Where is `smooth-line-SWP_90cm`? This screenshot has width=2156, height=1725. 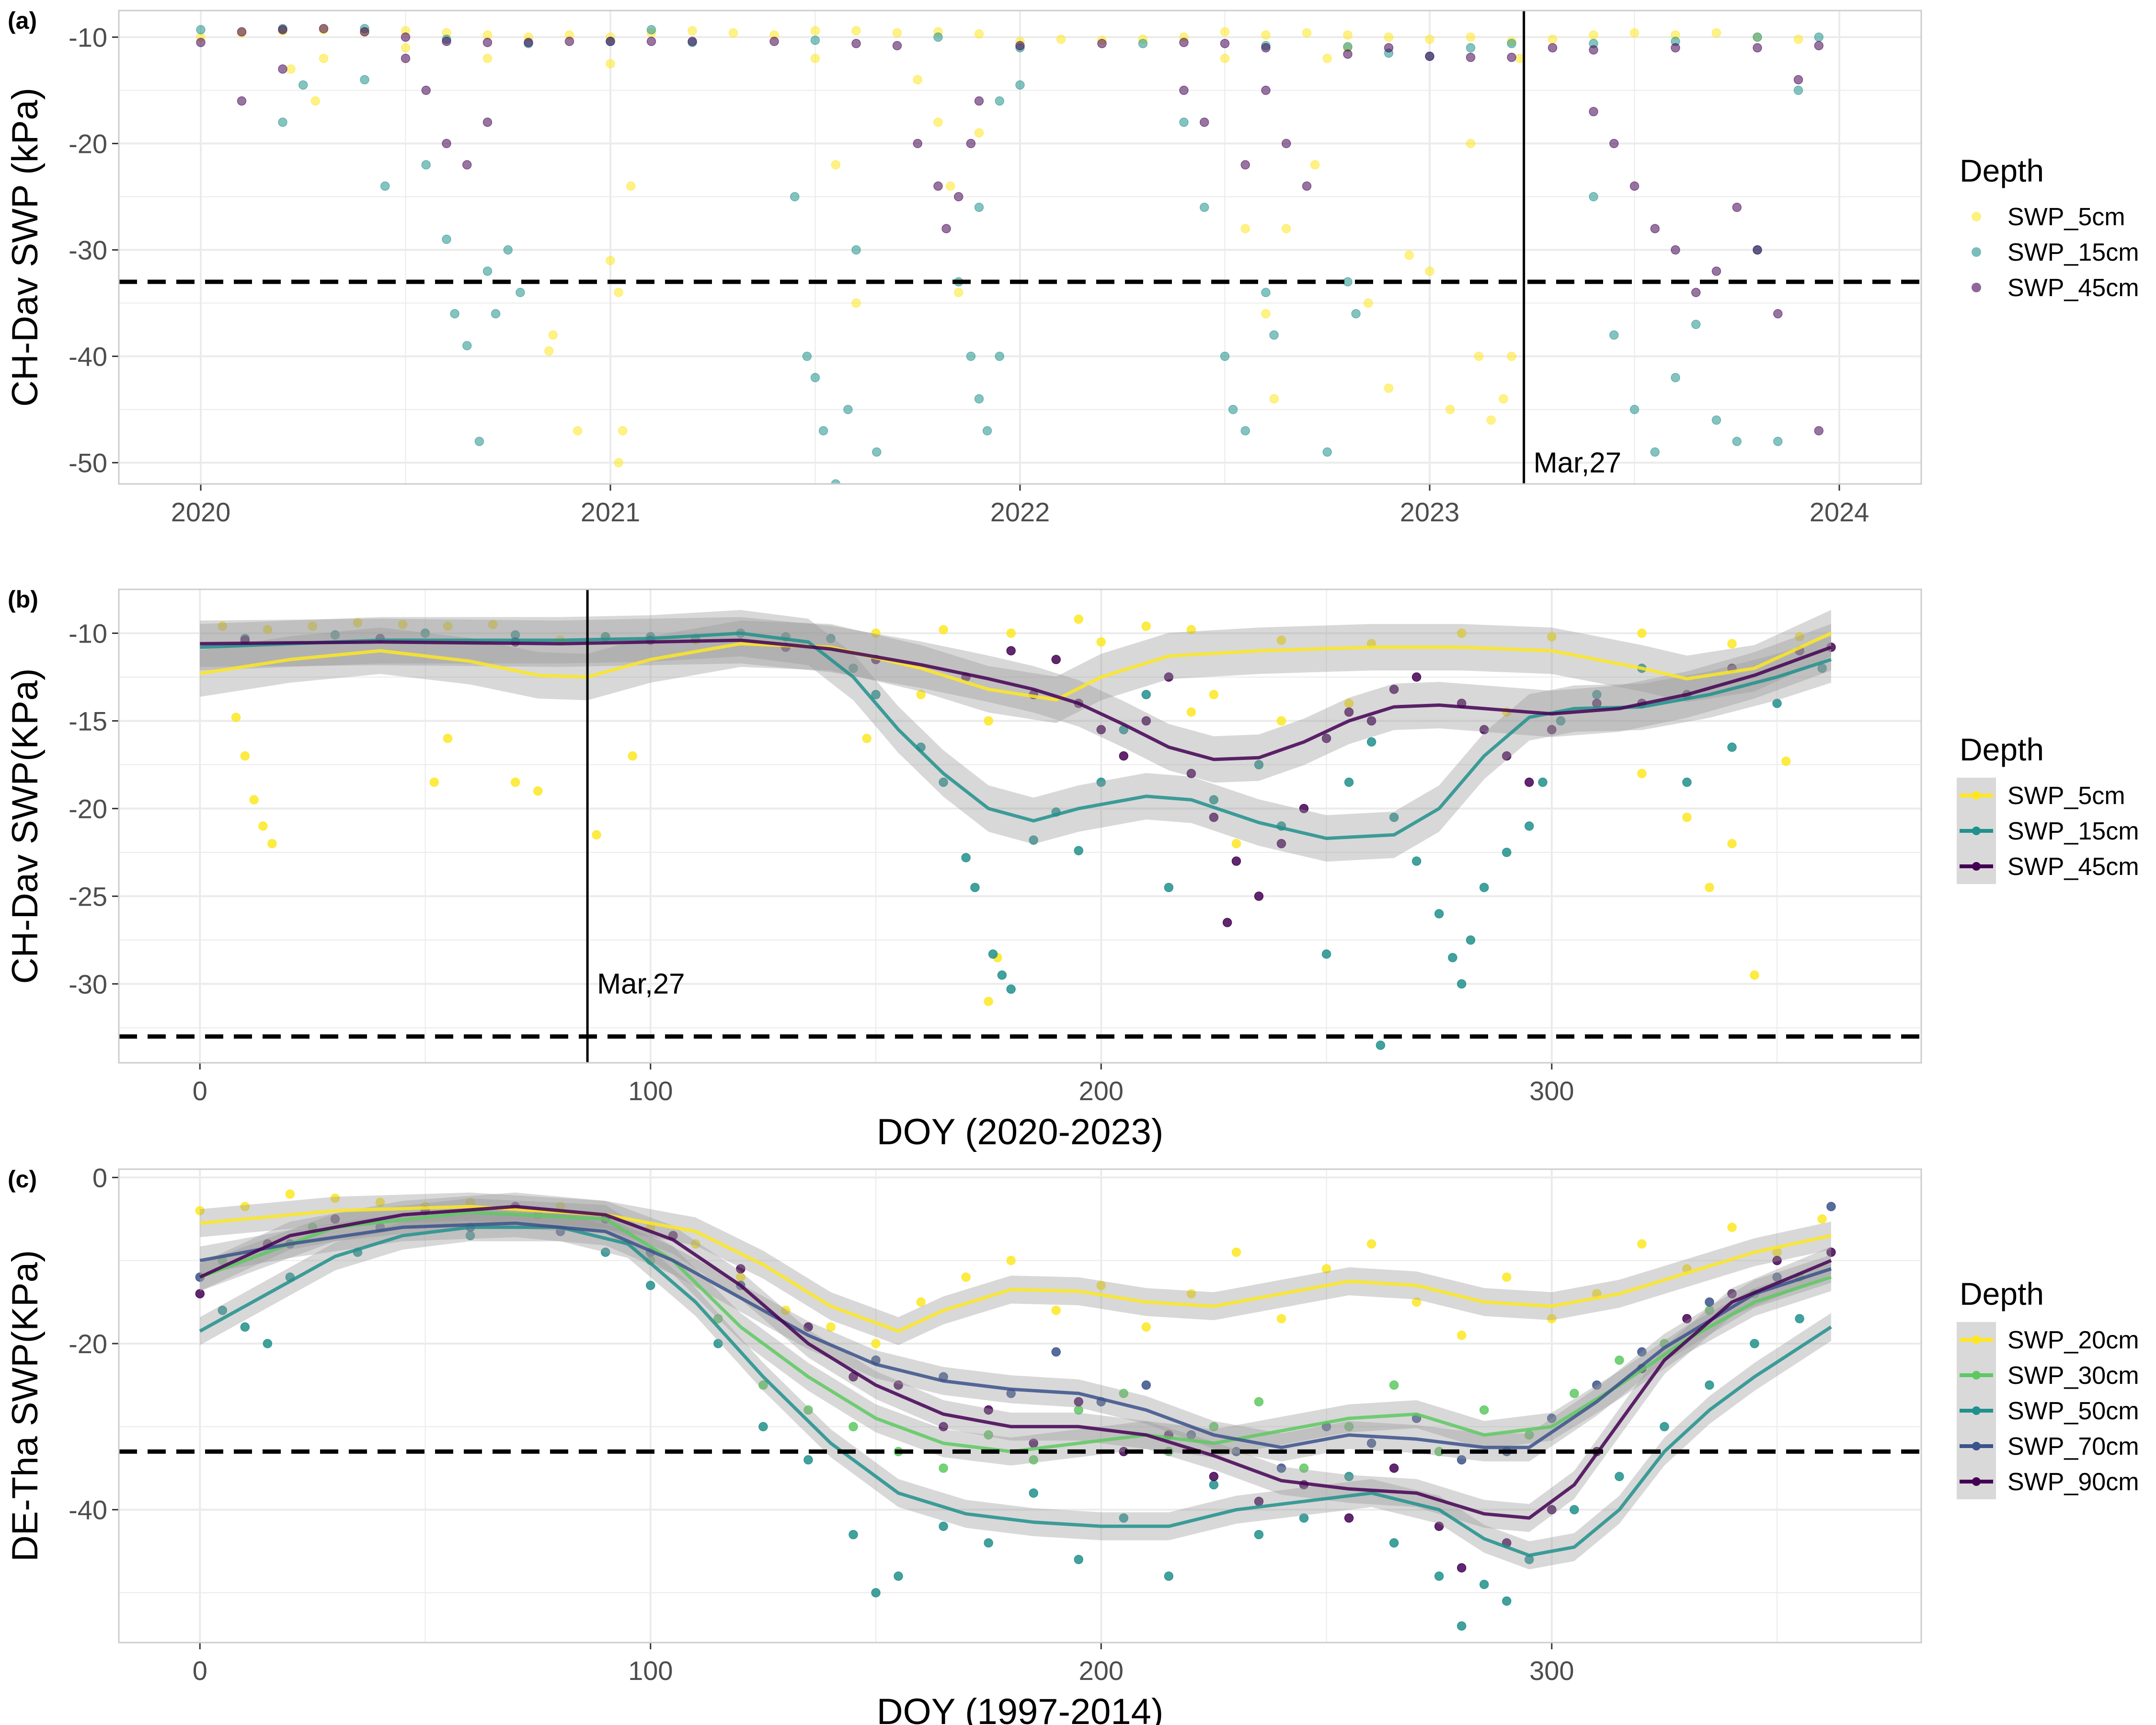 smooth-line-SWP_90cm is located at coordinates (1015, 1362).